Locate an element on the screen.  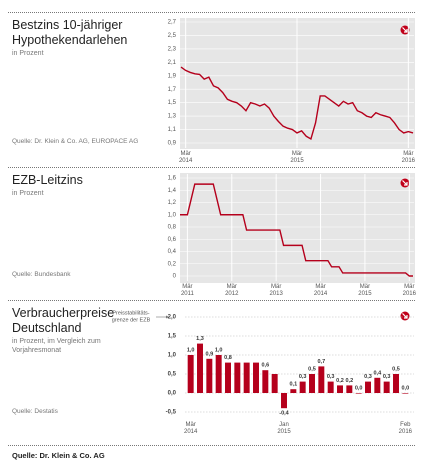
y-tick-label: 2,5 is located at coordinates (172, 36).